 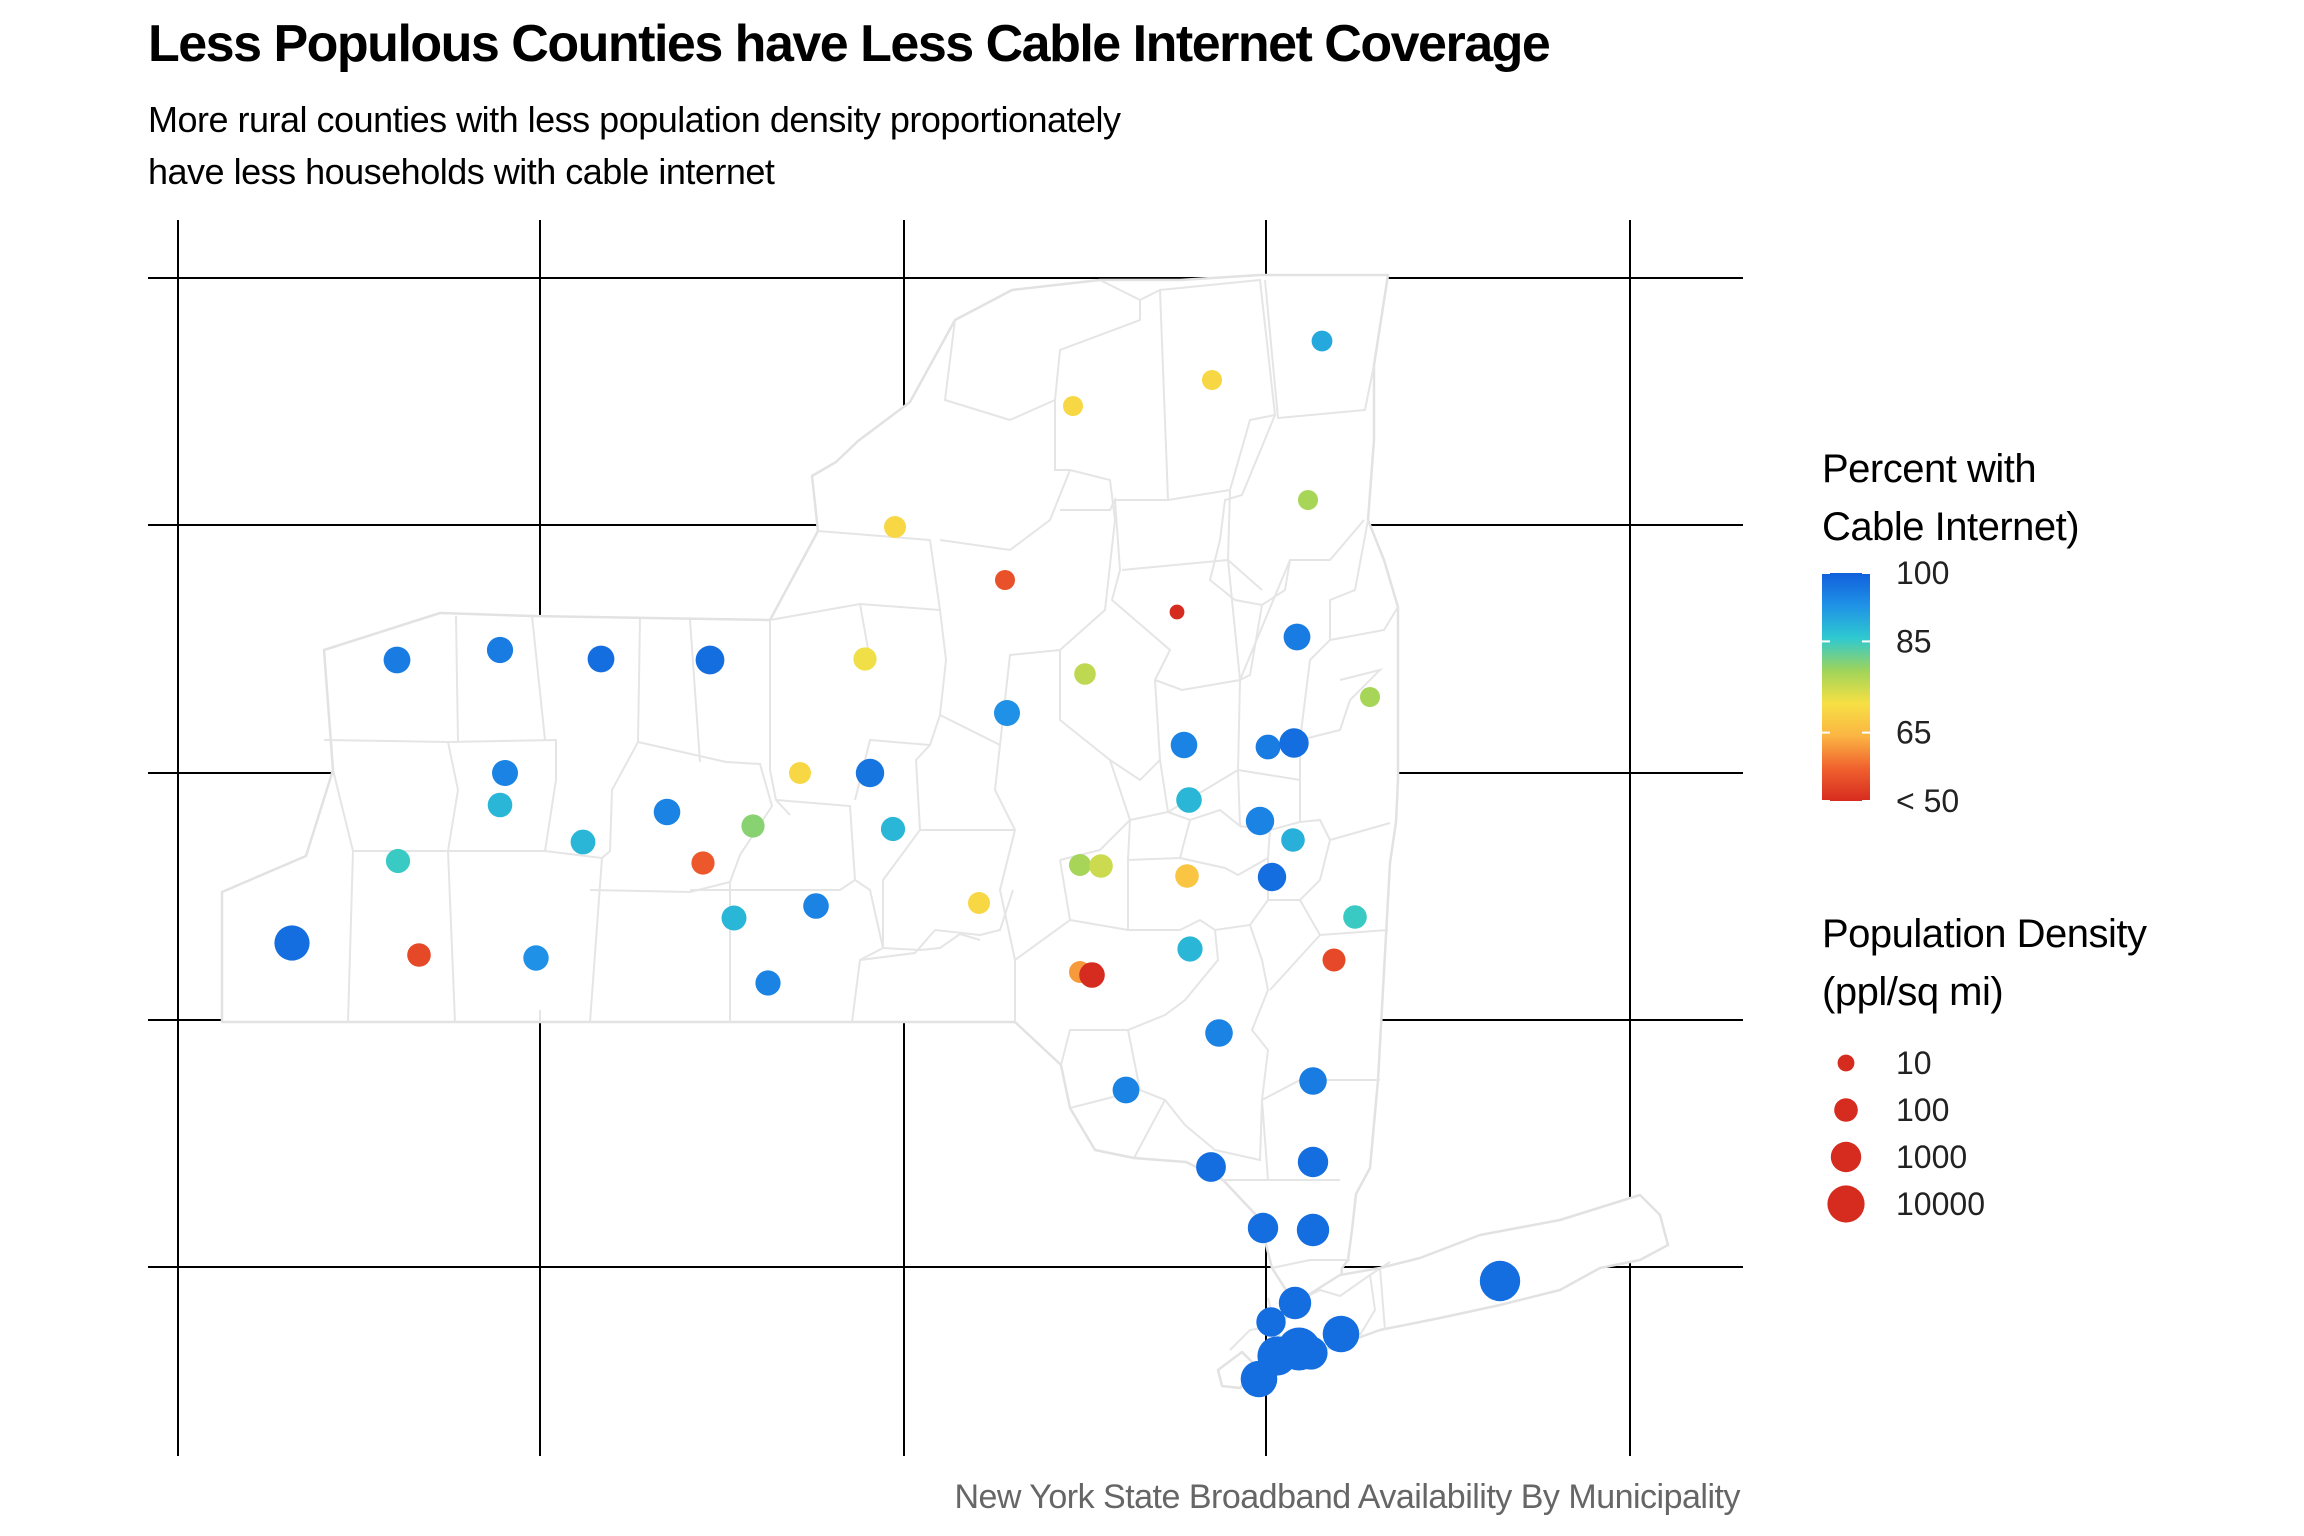 What do you see at coordinates (1906, 1134) in the screenshot?
I see `size-legend-keys: 10 100 1000 10000` at bounding box center [1906, 1134].